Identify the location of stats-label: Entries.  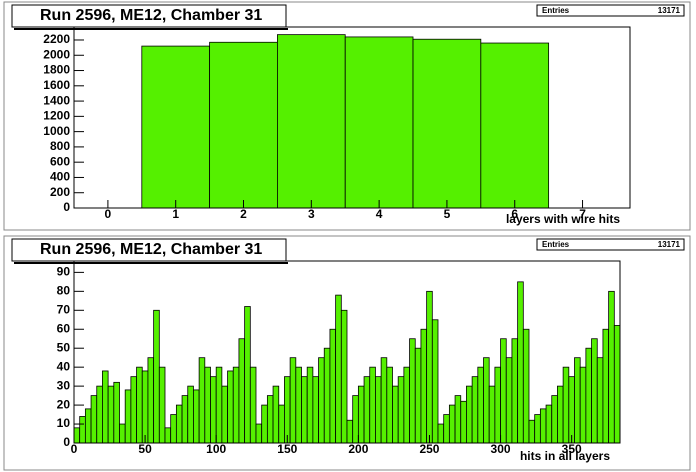
(556, 10).